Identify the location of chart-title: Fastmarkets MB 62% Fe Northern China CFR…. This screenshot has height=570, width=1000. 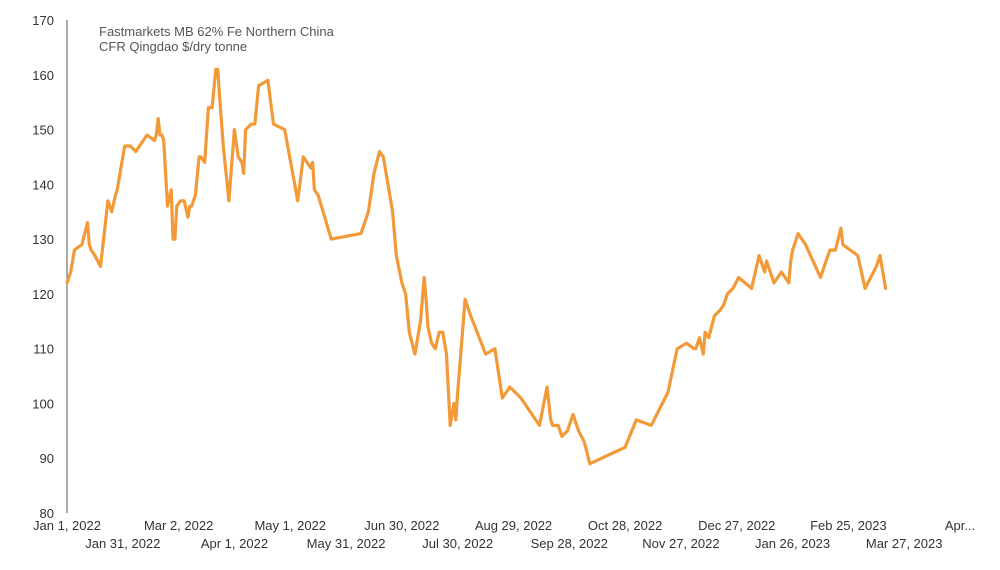
(217, 39).